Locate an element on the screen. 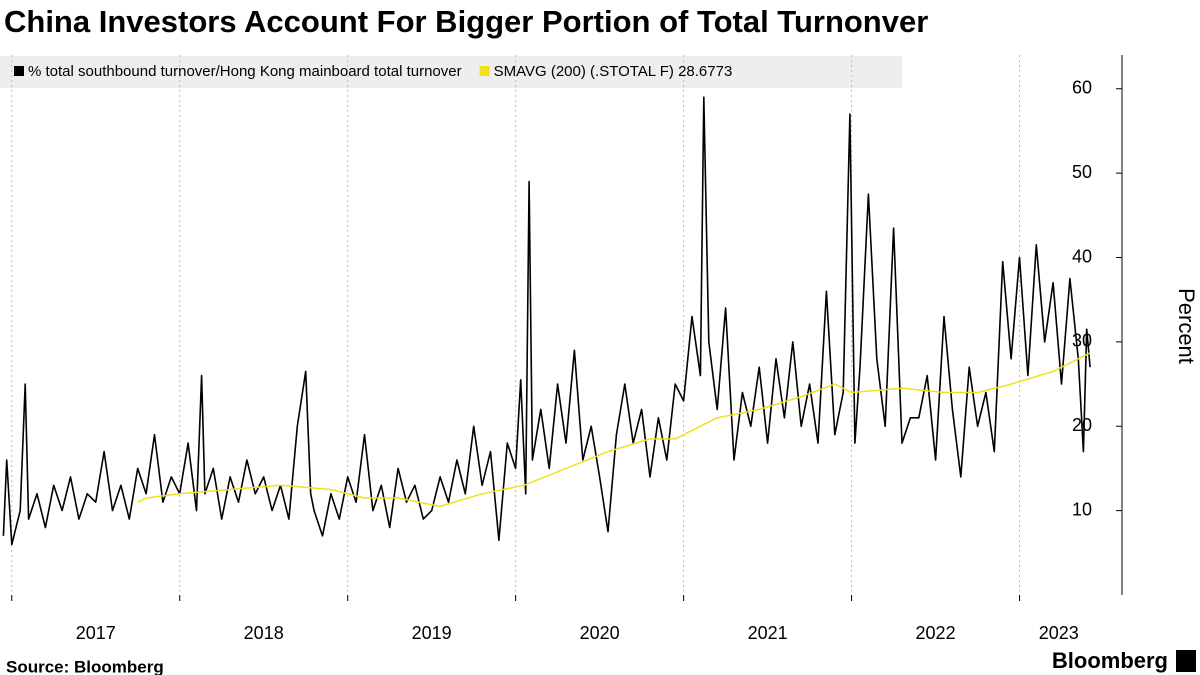 This screenshot has width=1200, height=675. y-tick-label: 40 is located at coordinates (1082, 256).